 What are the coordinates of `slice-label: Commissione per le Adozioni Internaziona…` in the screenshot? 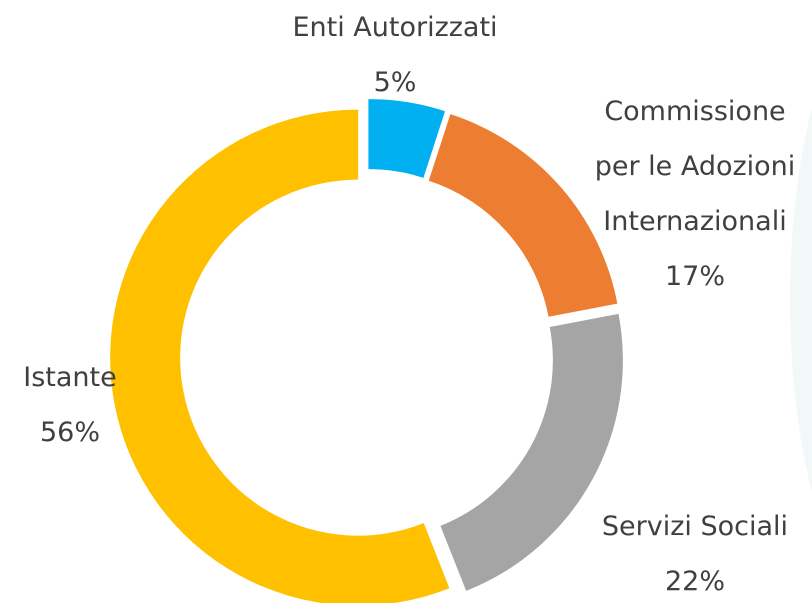 It's located at (691, 194).